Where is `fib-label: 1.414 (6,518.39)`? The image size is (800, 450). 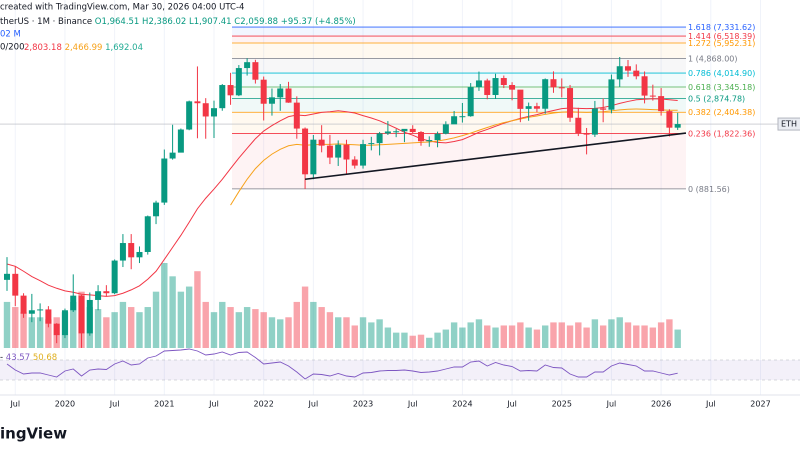 fib-label: 1.414 (6,518.39) is located at coordinates (721, 36).